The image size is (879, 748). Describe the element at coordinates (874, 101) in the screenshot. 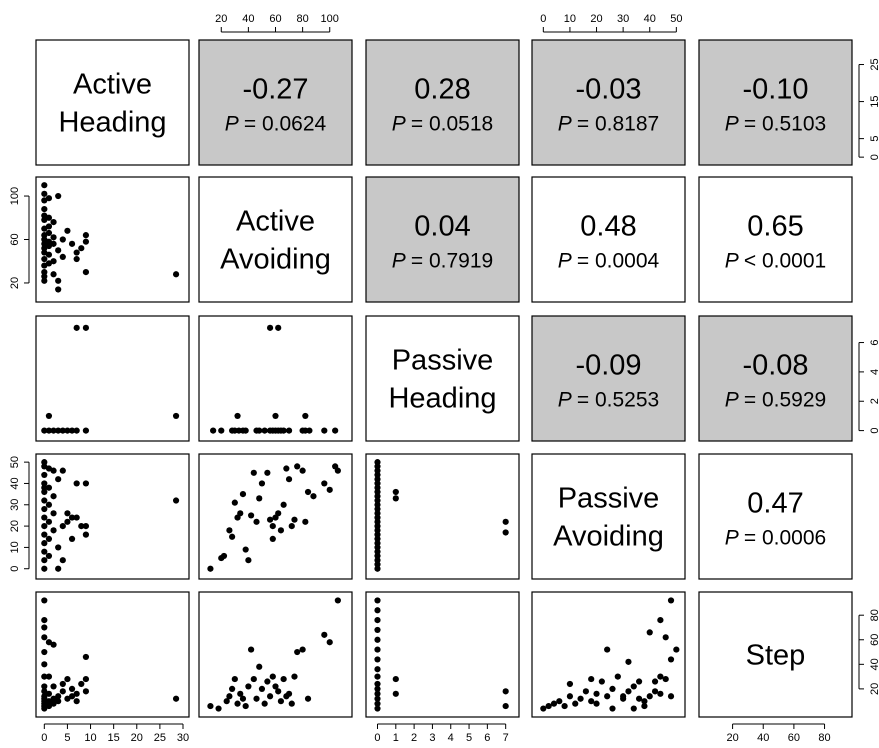

I see `tick-label-row-0: 15` at that location.